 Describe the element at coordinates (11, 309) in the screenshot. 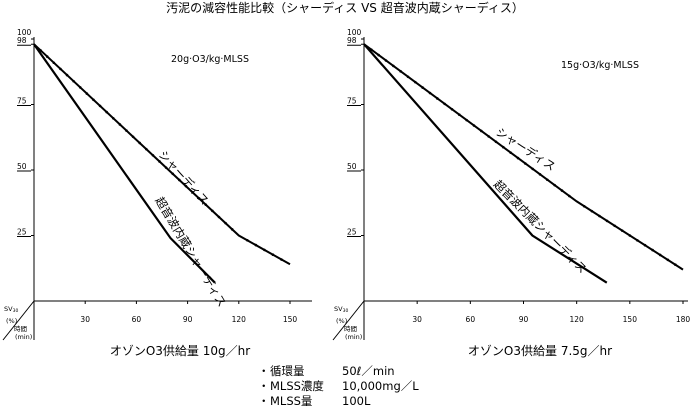

I see `y-axis-label: SV30` at that location.